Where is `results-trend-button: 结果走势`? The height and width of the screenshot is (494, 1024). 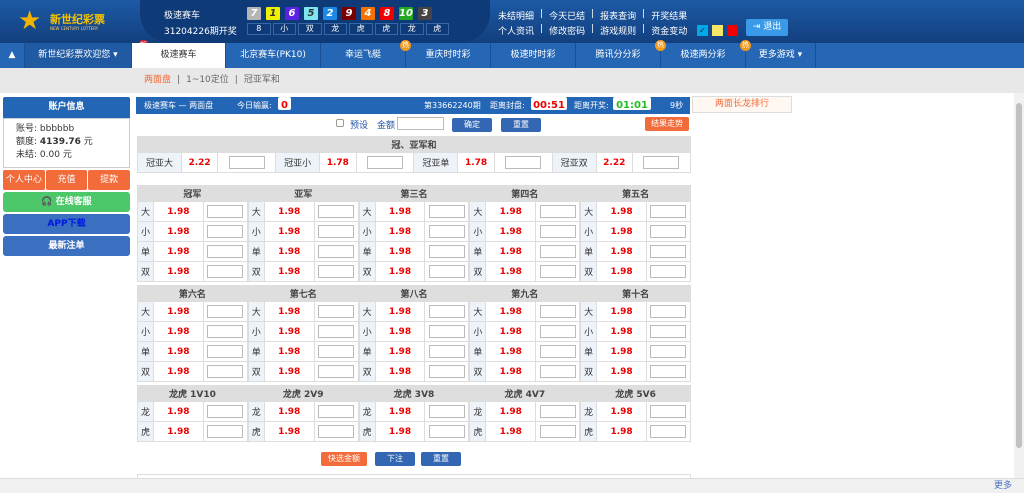
results-trend-button: 结果走势 is located at coordinates (667, 124).